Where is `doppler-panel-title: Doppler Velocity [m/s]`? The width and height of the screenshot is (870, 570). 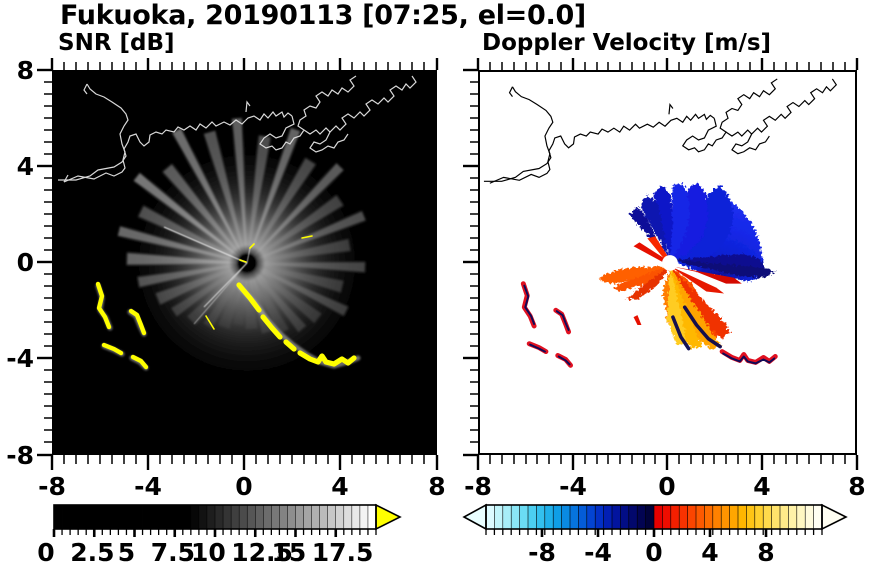 doppler-panel-title: Doppler Velocity [m/s] is located at coordinates (627, 43).